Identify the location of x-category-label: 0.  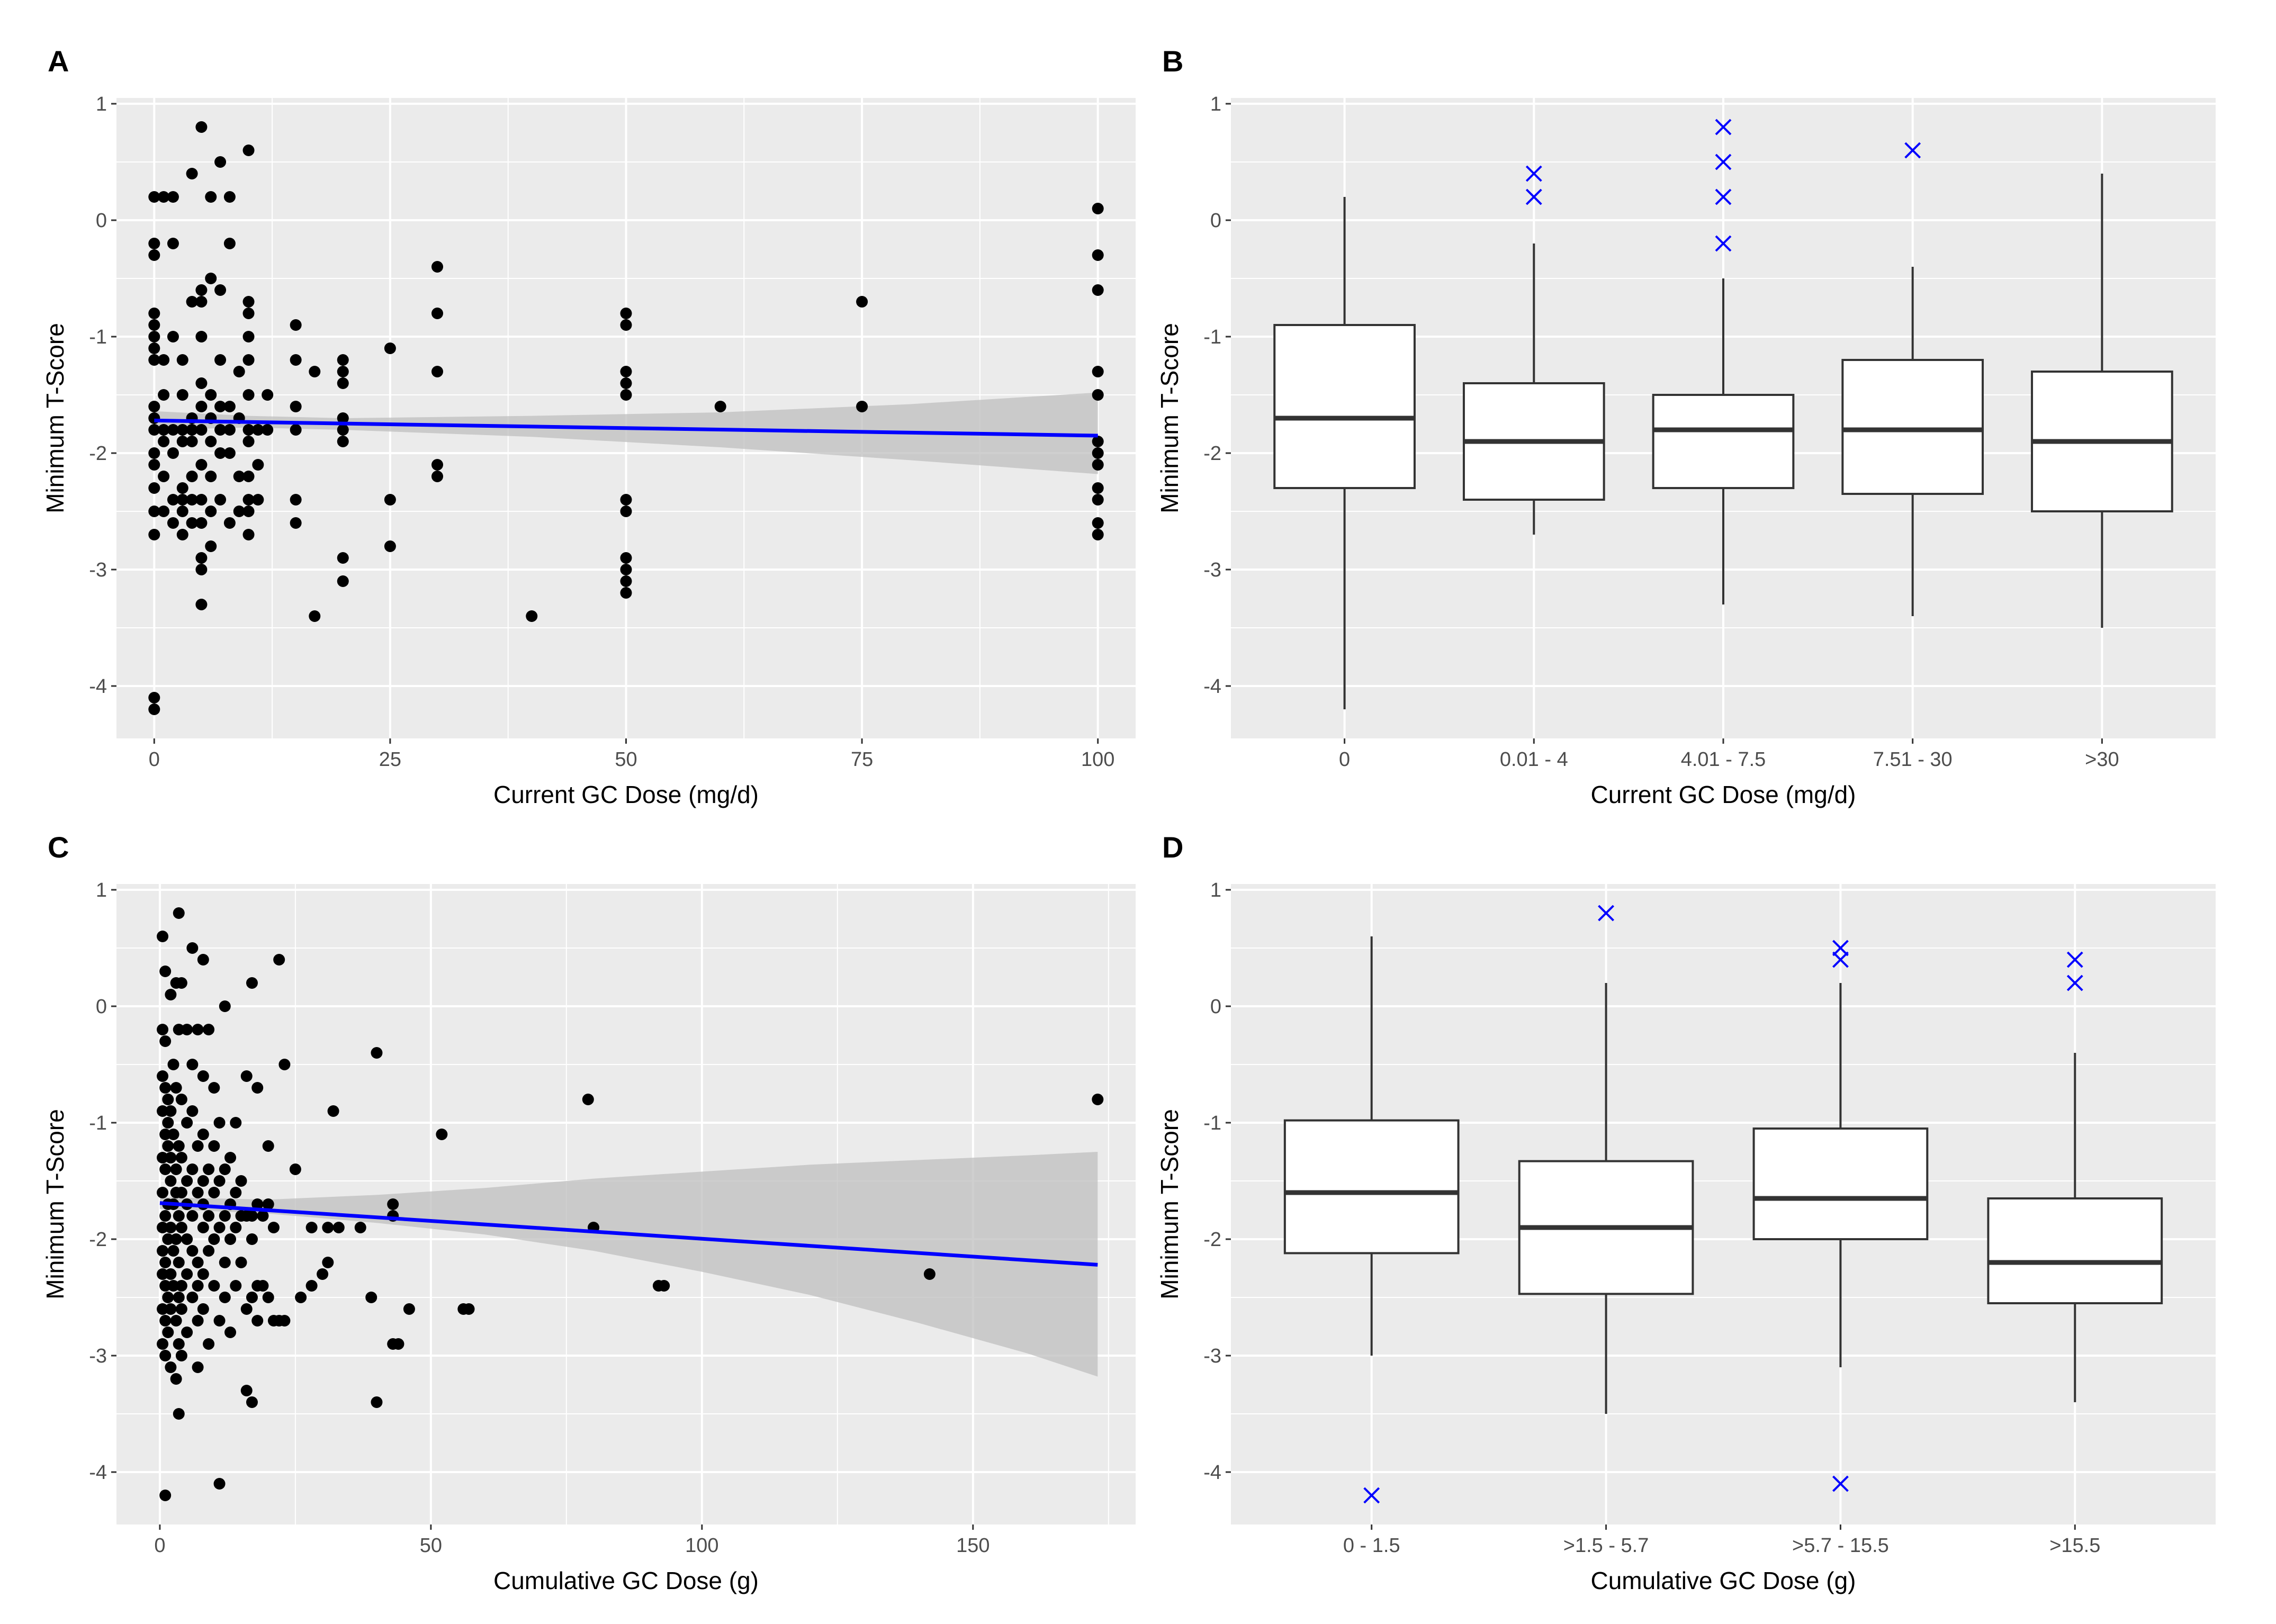
(1344, 759).